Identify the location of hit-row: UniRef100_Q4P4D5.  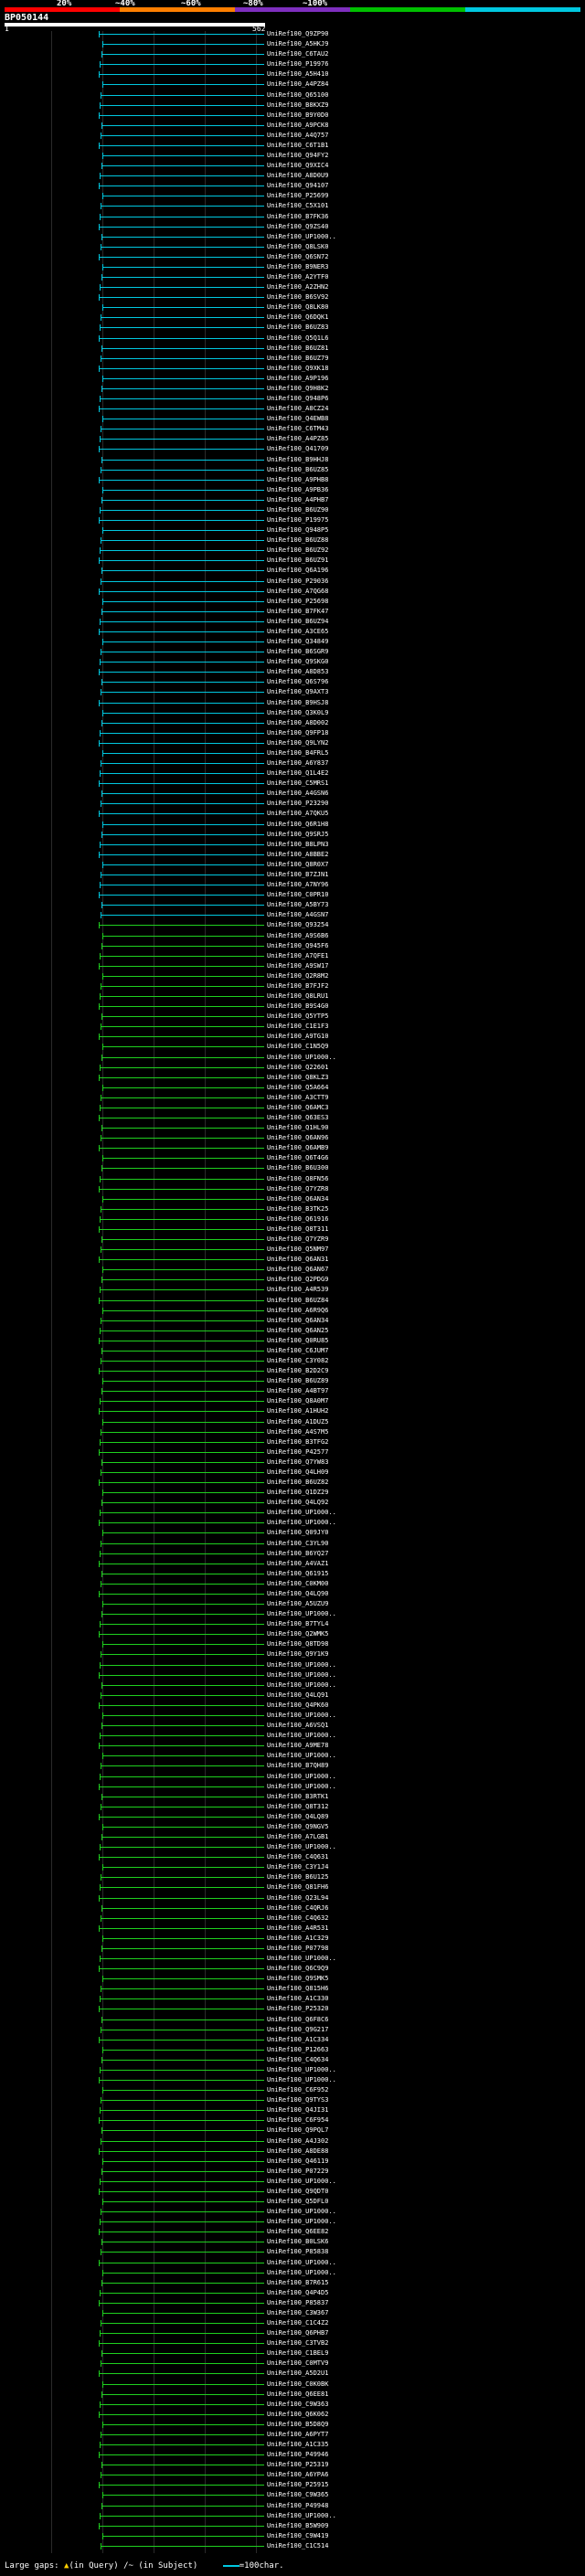
(293, 2292).